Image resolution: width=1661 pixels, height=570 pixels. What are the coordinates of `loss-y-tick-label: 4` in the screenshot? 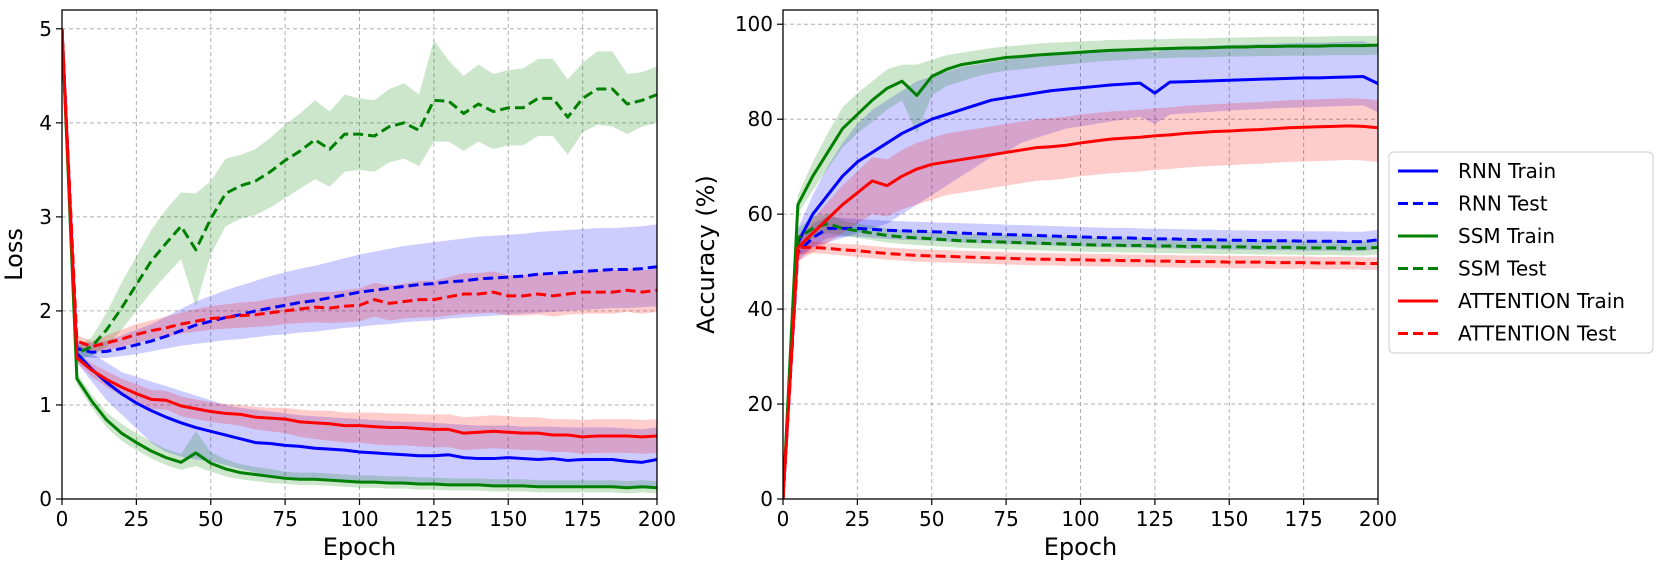 It's located at (45, 123).